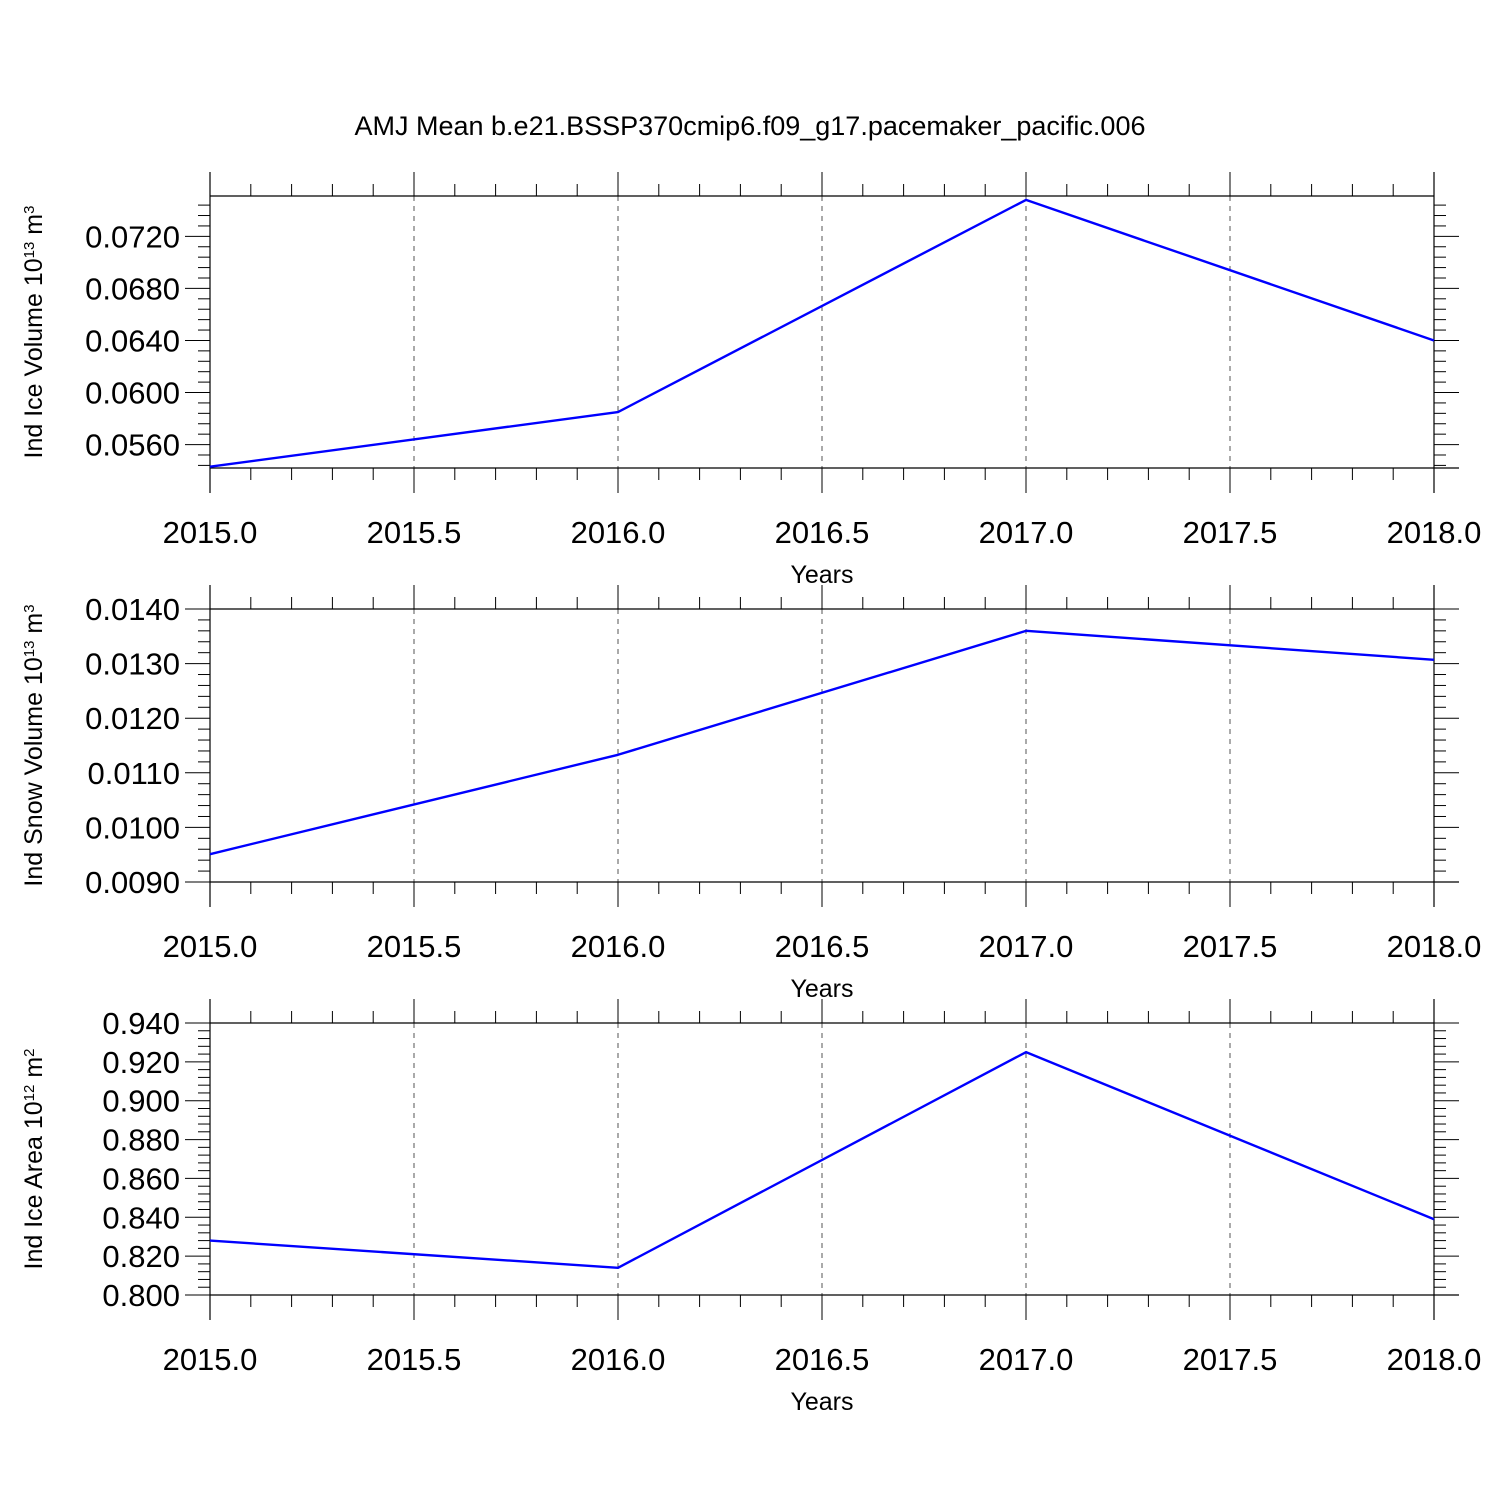 Image resolution: width=1500 pixels, height=1500 pixels. Describe the element at coordinates (132, 718) in the screenshot. I see `y-tick-label: 0.0120` at that location.